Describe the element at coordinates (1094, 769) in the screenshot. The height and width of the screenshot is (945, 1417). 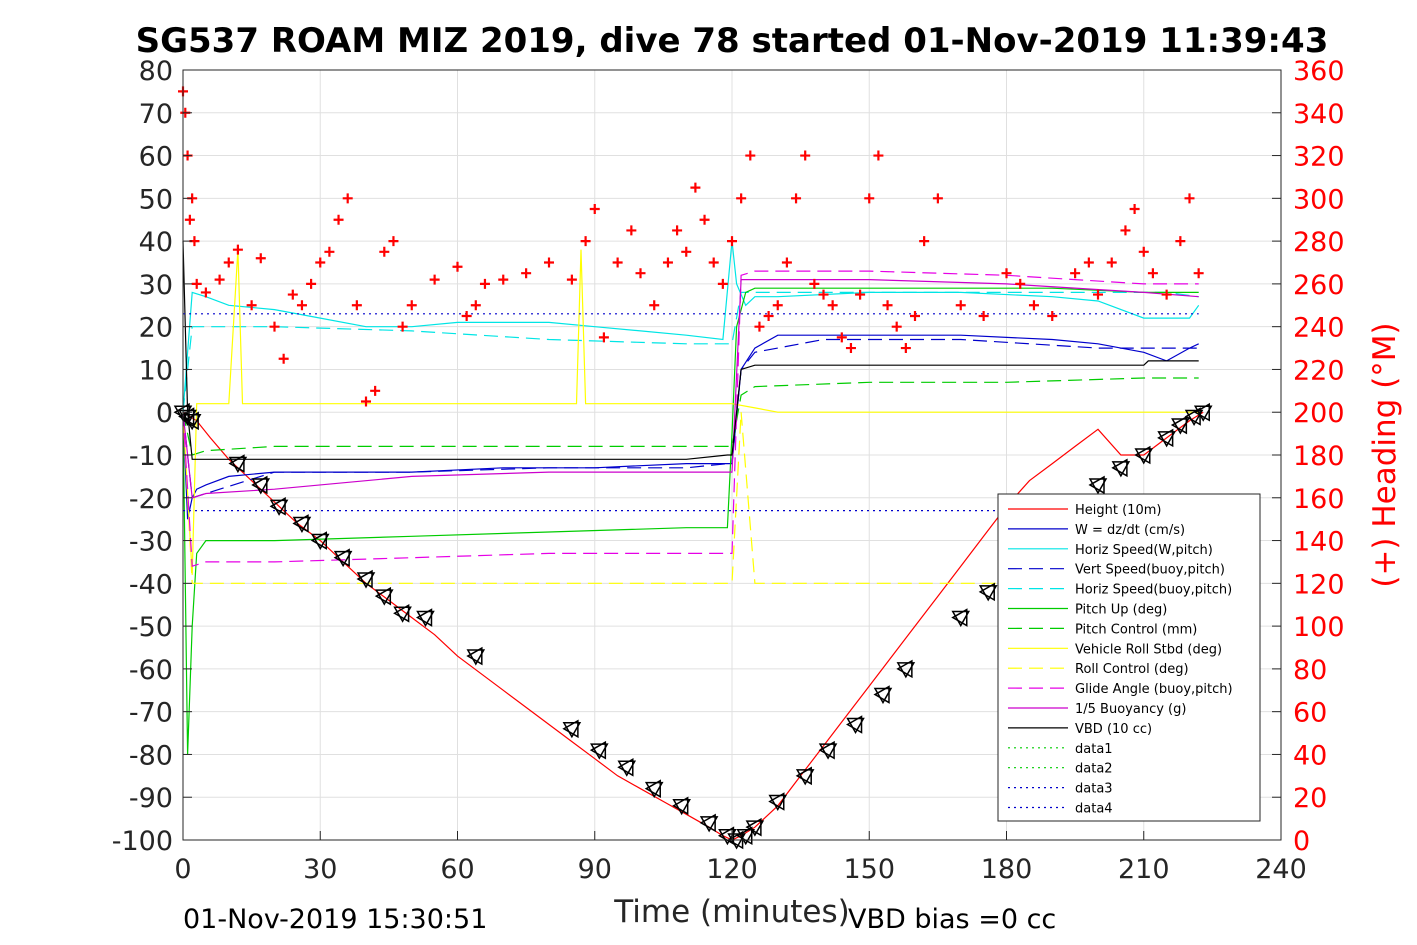
I see `legend-entry: data2` at that location.